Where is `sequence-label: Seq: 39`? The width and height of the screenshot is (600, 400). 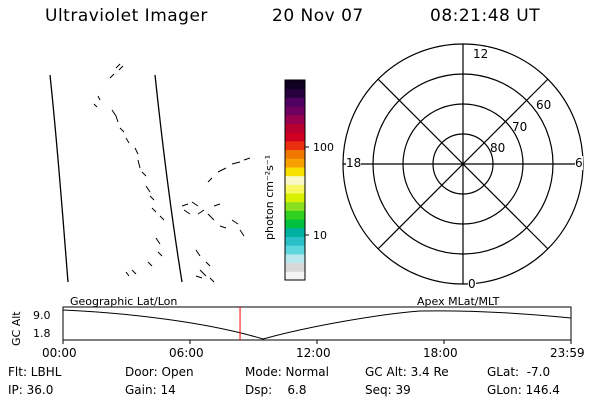 sequence-label: Seq: 39 is located at coordinates (388, 390).